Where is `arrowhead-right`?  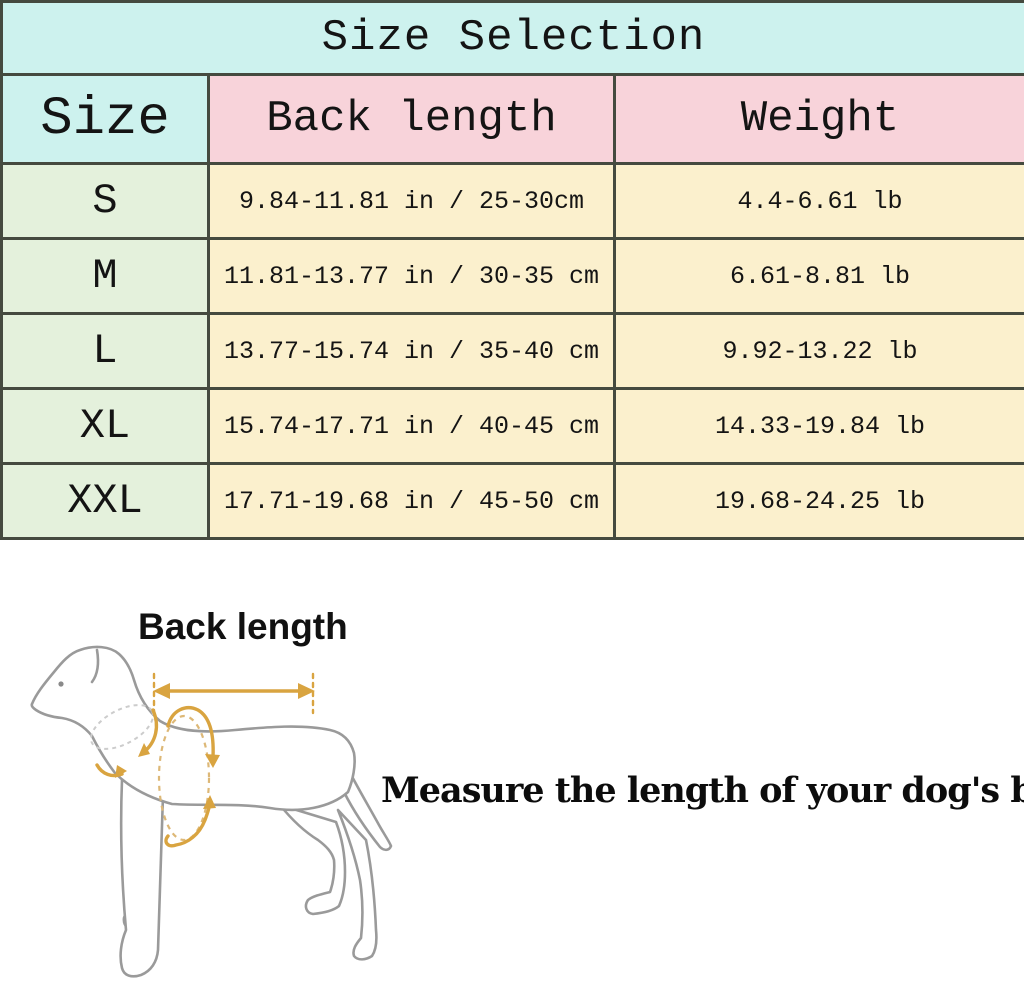
arrowhead-right is located at coordinates (306, 691).